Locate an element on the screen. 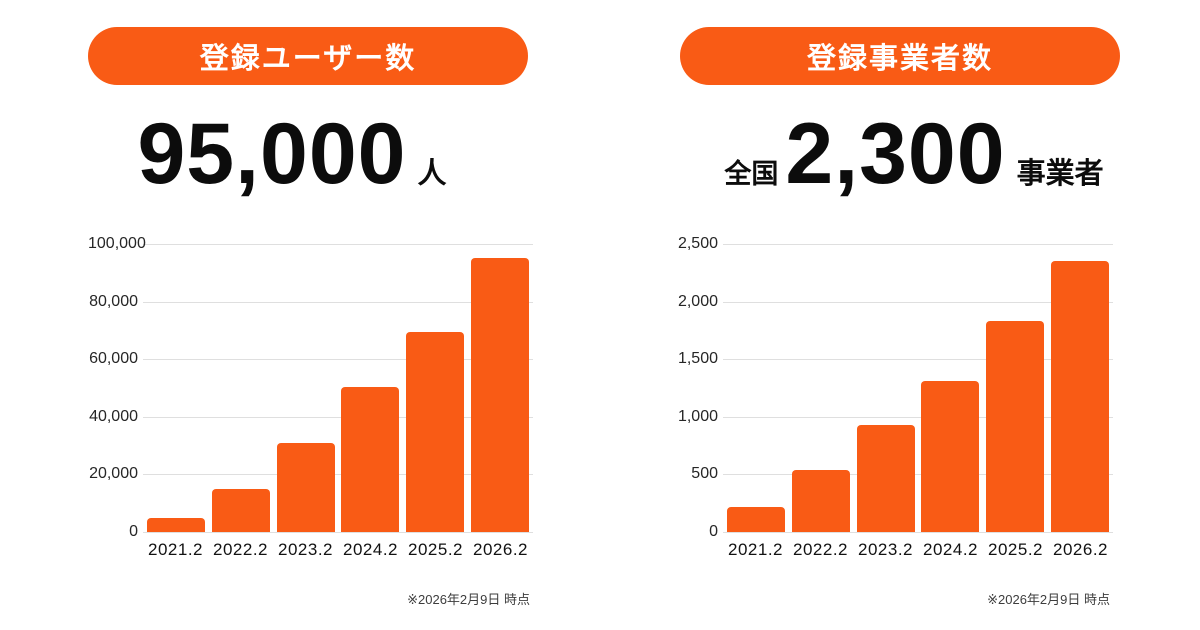  y-axis-tick-label: 100,000 is located at coordinates (117, 243).